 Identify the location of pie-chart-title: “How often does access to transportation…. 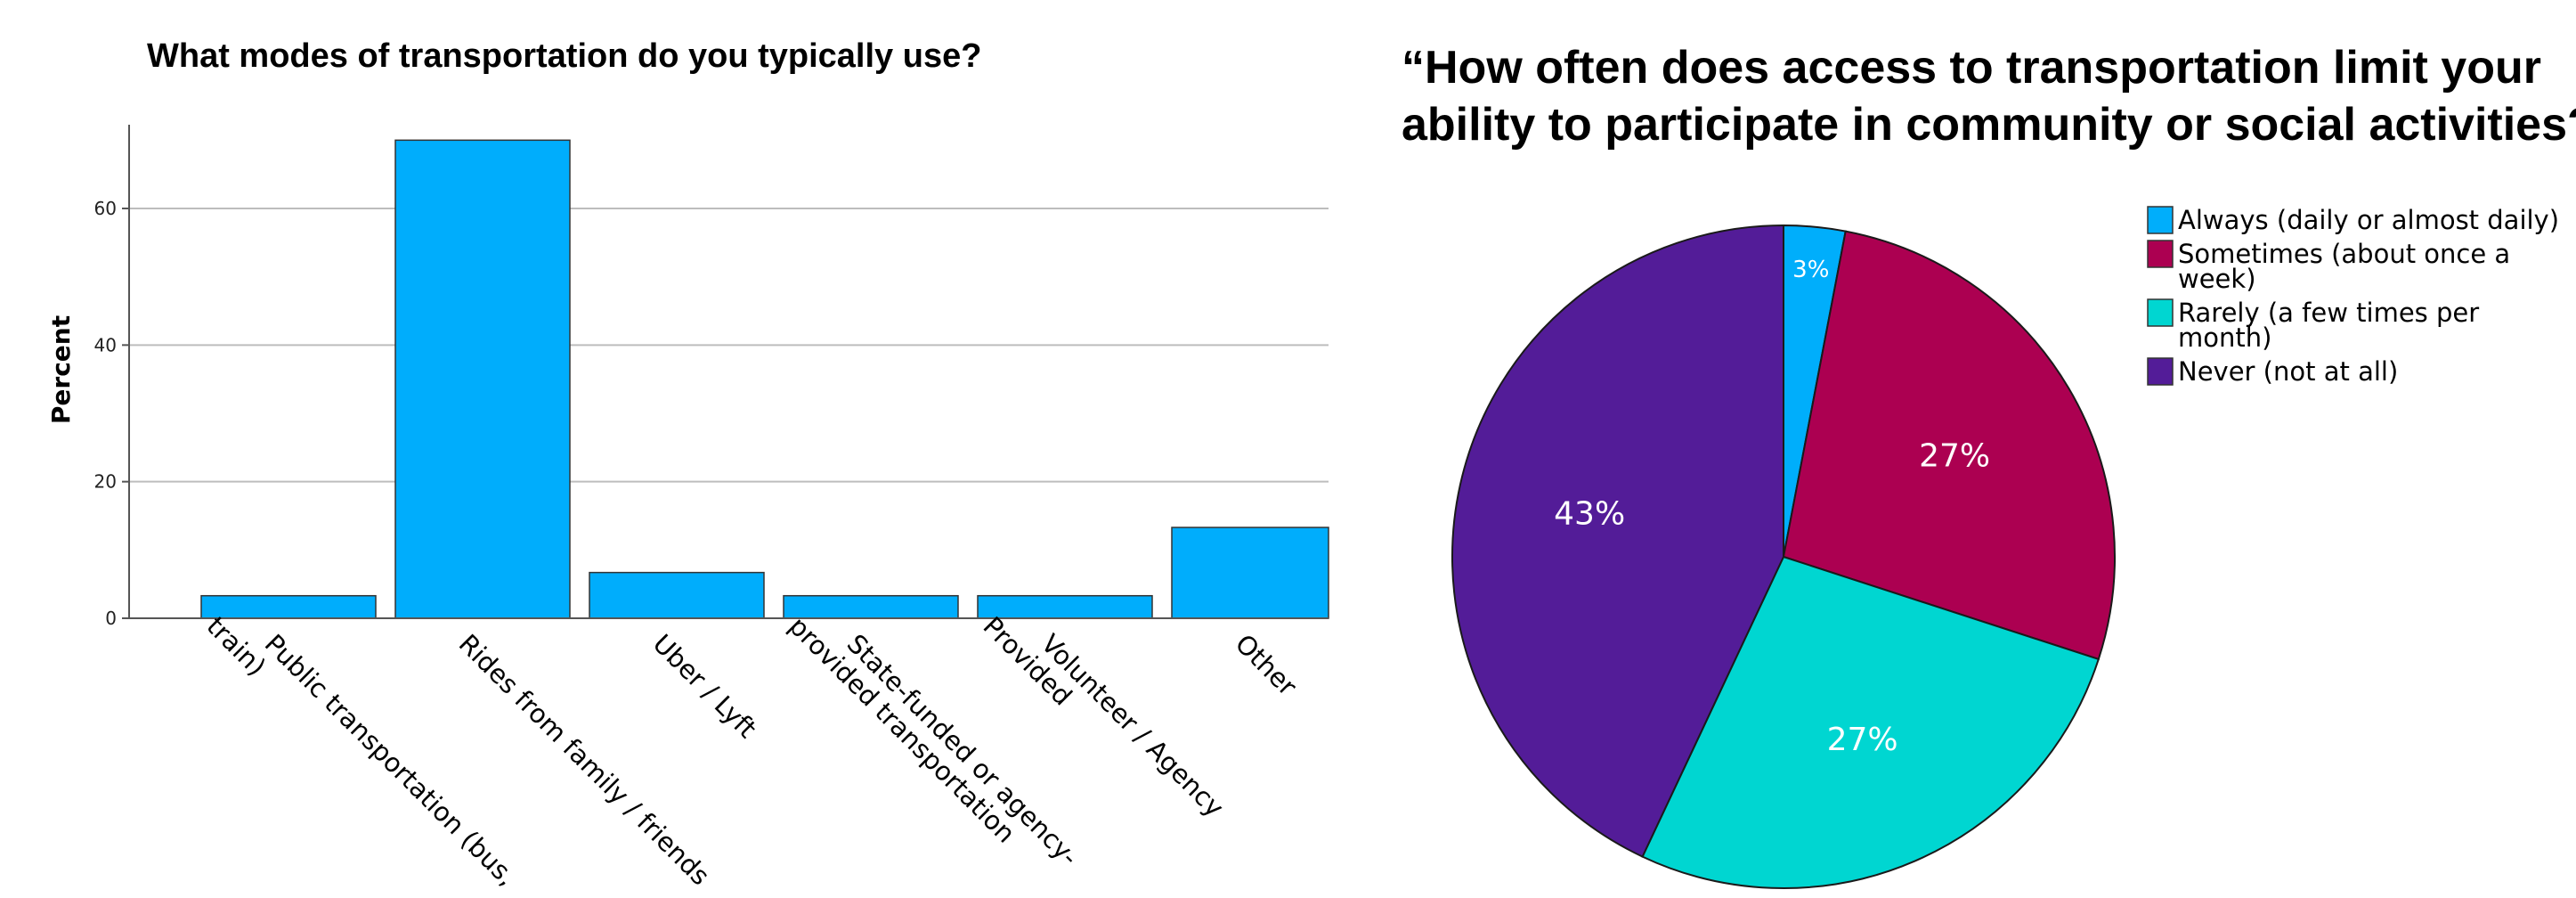
(1971, 68).